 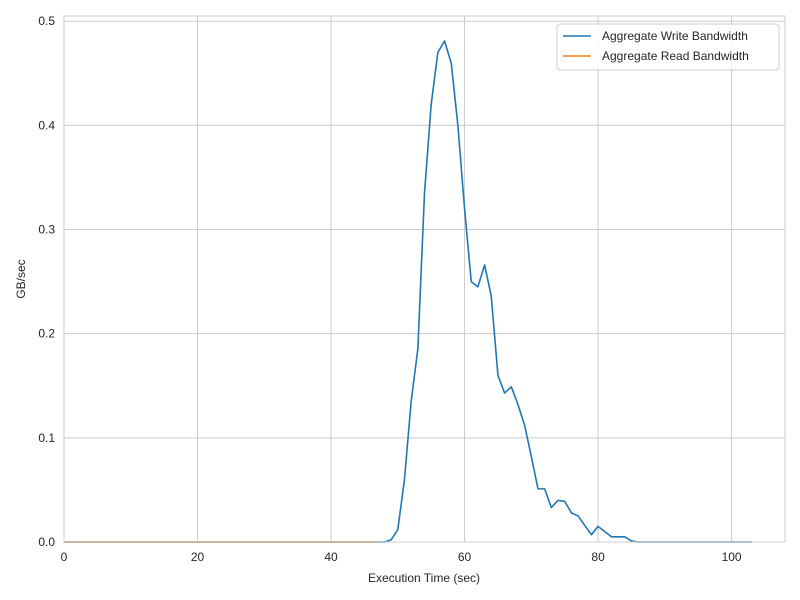 What do you see at coordinates (465, 557) in the screenshot?
I see `x-tick-label: 60` at bounding box center [465, 557].